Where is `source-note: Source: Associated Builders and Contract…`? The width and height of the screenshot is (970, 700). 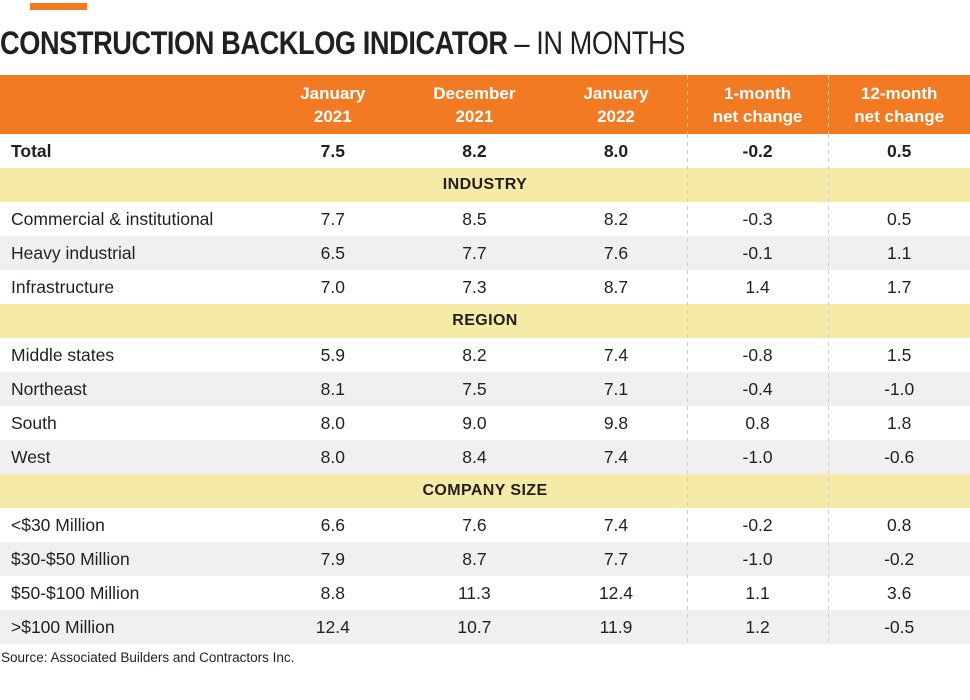
source-note: Source: Associated Builders and Contract… is located at coordinates (148, 657).